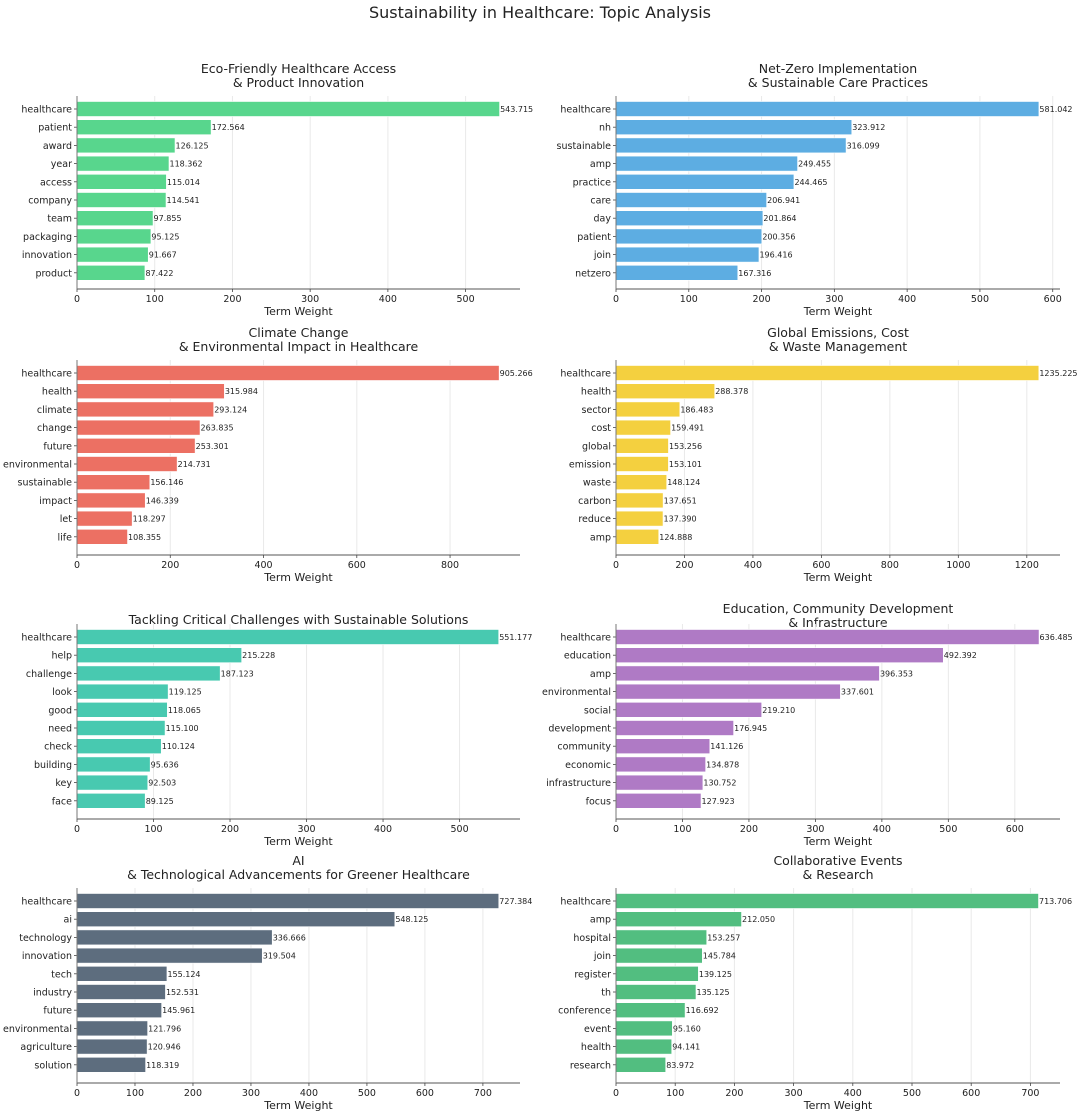 The height and width of the screenshot is (1115, 1080). What do you see at coordinates (838, 622) in the screenshot?
I see `panel-title-line: & Infrastructure` at bounding box center [838, 622].